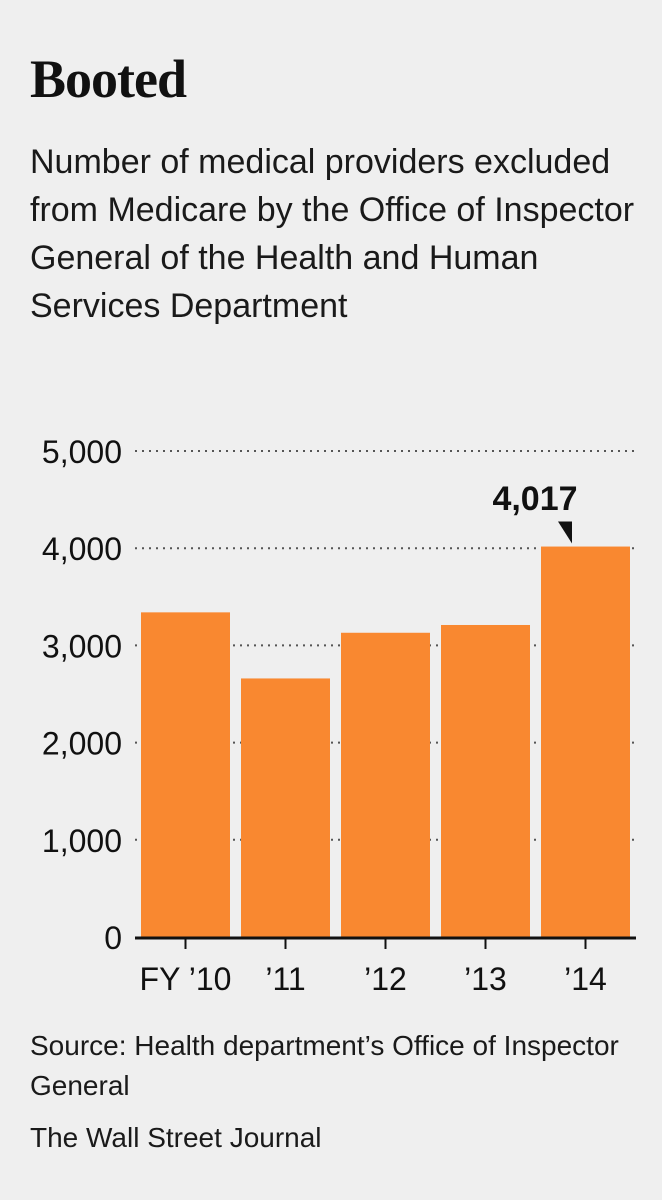 The image size is (662, 1200). What do you see at coordinates (485, 979) in the screenshot?
I see `x-tick-label: ’13` at bounding box center [485, 979].